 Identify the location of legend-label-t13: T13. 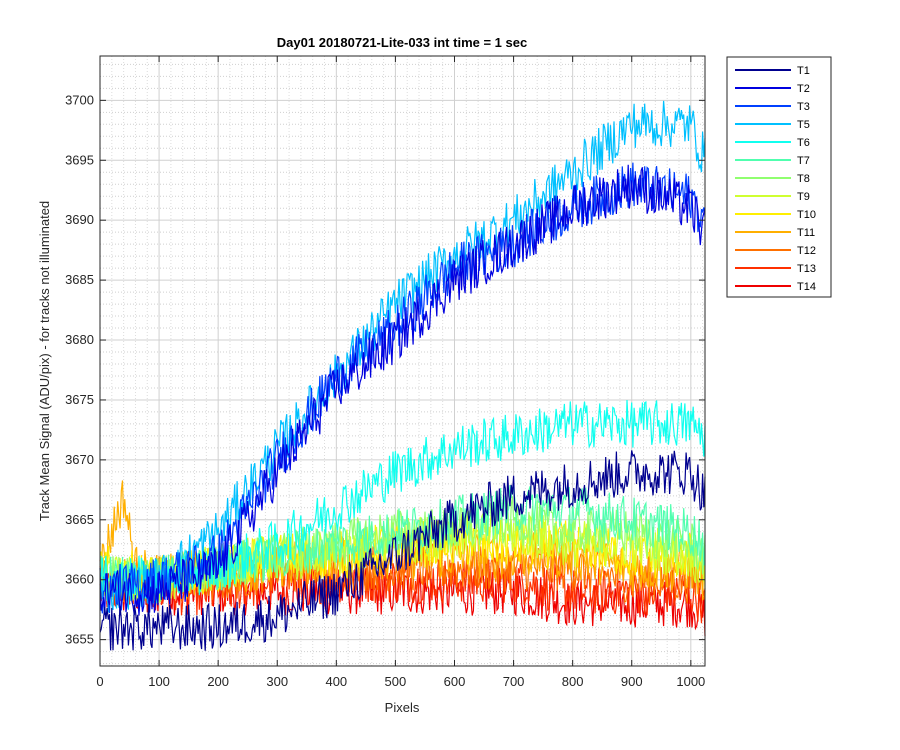
(806, 269).